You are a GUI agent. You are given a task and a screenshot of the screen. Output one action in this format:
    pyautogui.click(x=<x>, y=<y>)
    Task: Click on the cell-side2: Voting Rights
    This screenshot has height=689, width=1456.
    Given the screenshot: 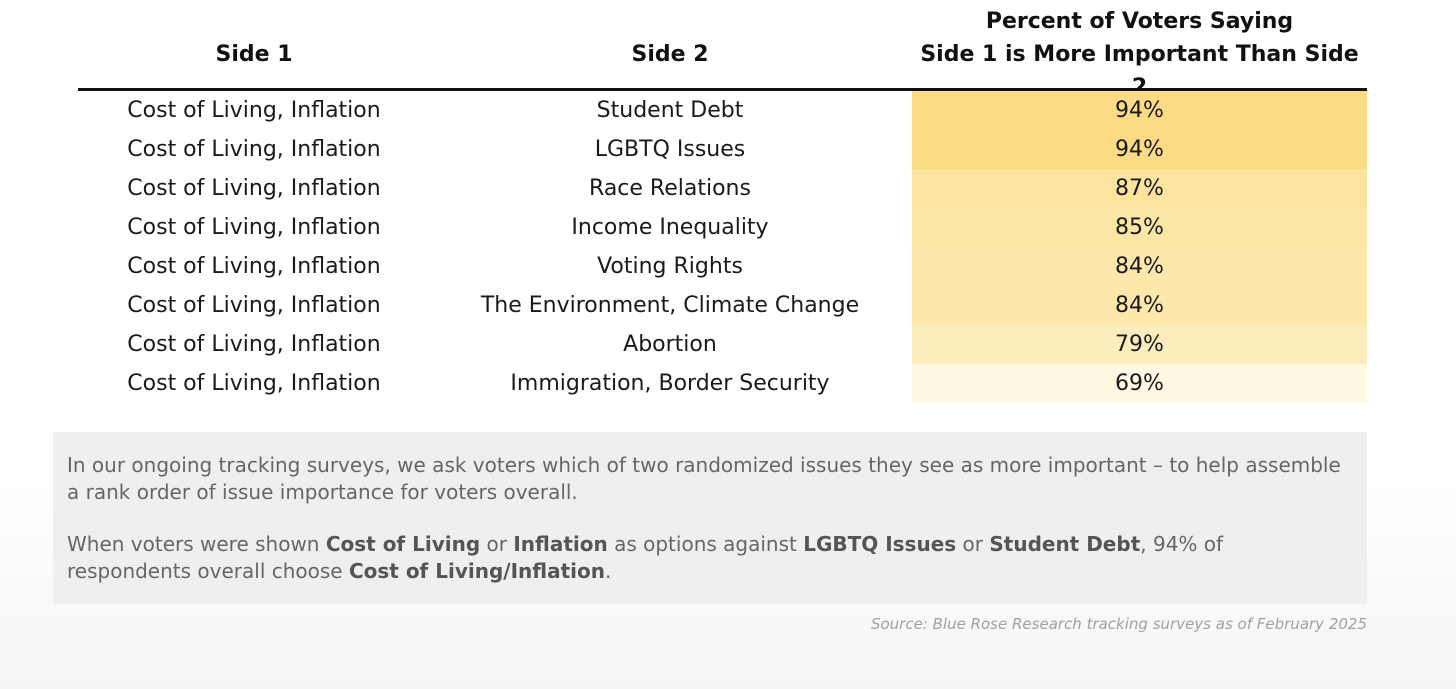 What is the action you would take?
    pyautogui.click(x=670, y=266)
    